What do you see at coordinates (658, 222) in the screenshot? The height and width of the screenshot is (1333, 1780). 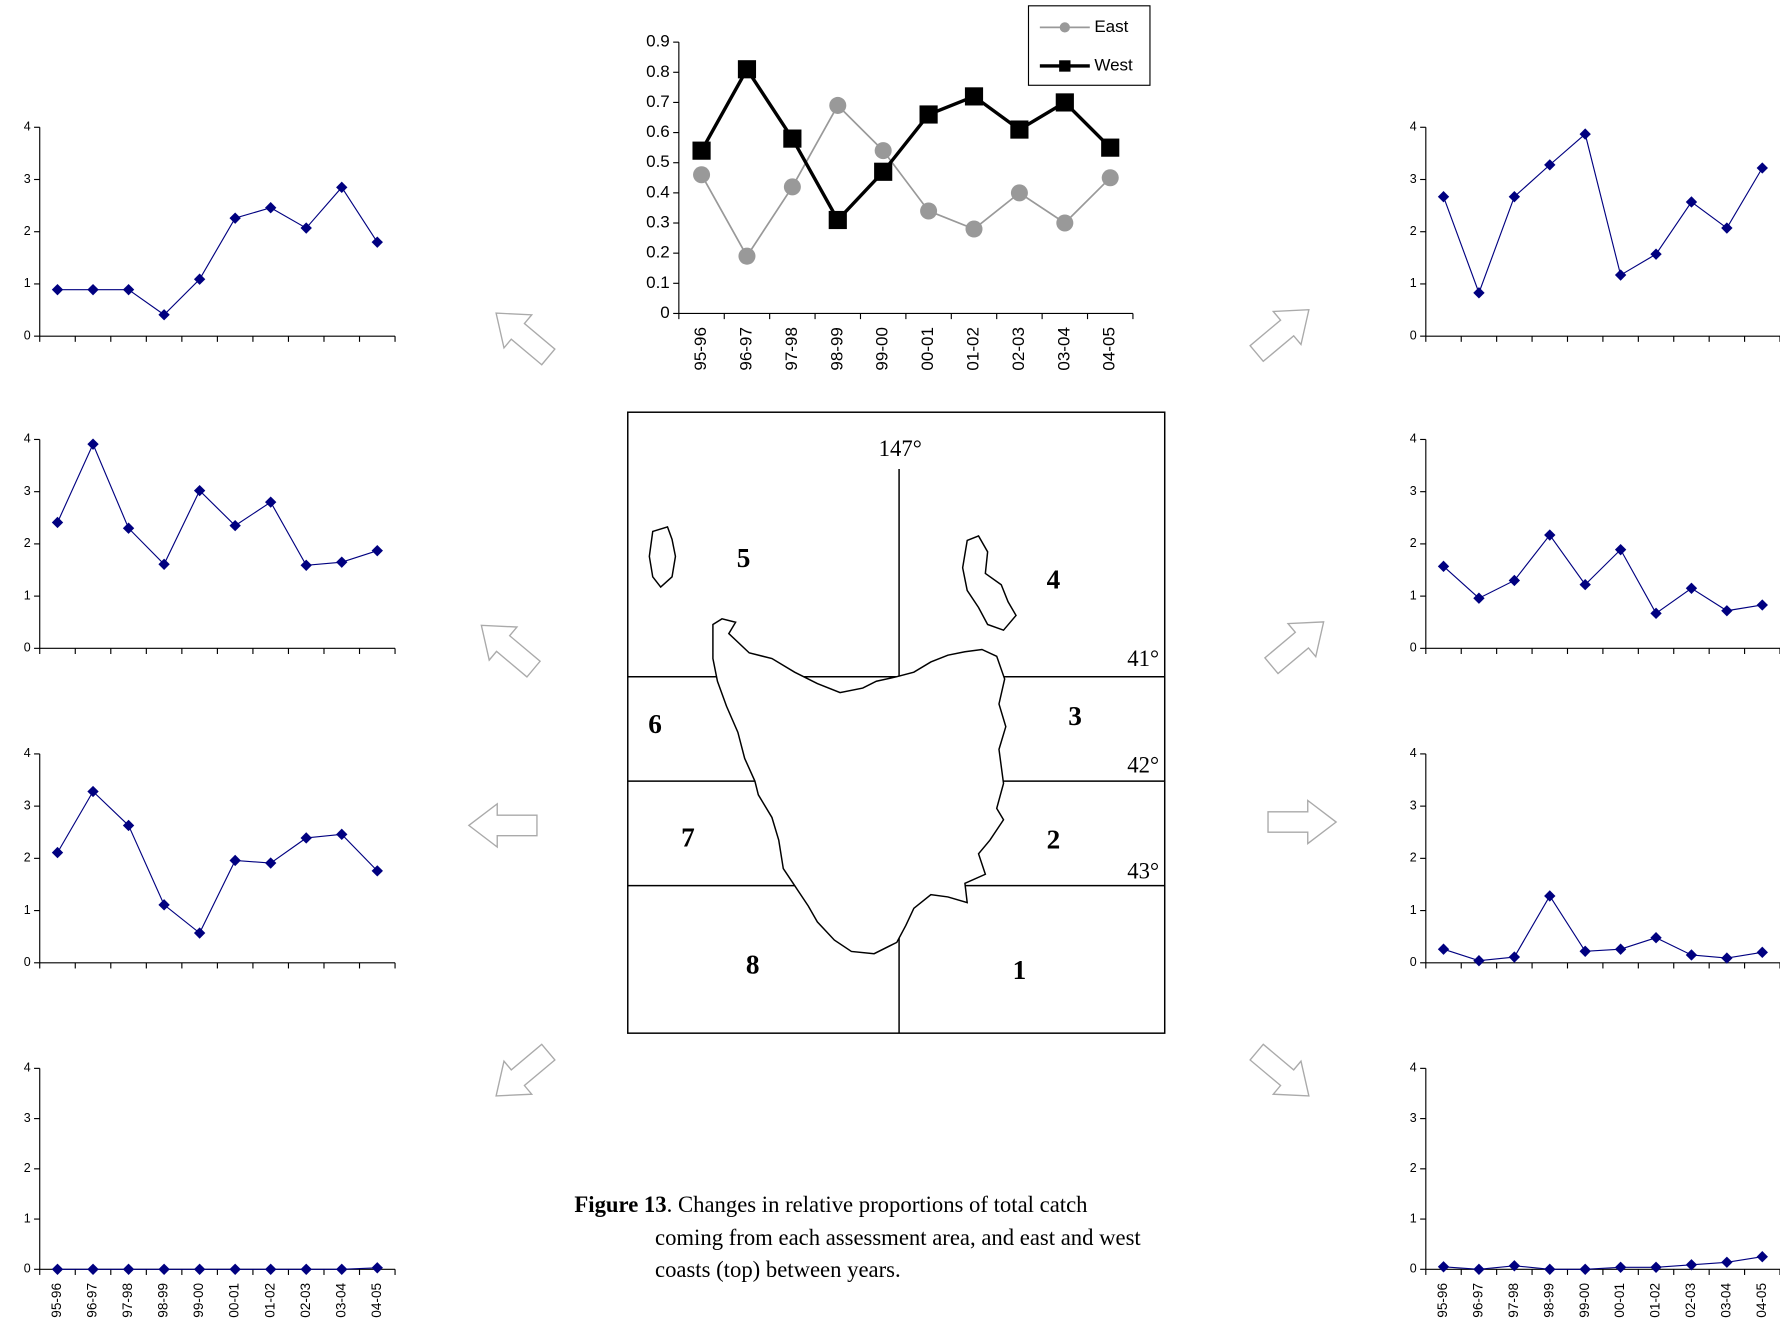 I see `y-tick-label: 0.3` at bounding box center [658, 222].